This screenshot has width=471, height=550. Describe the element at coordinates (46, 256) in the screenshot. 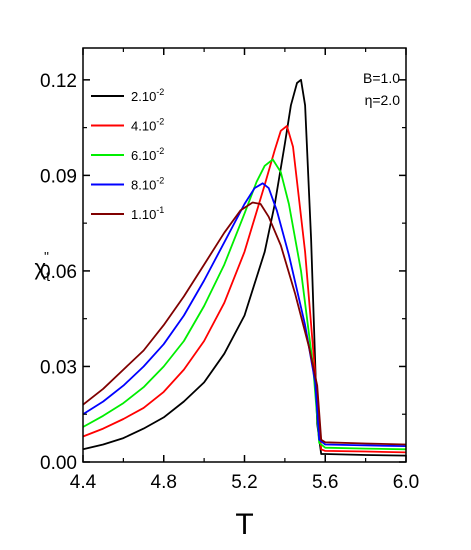

I see `y-axis-label-sup: ''` at that location.